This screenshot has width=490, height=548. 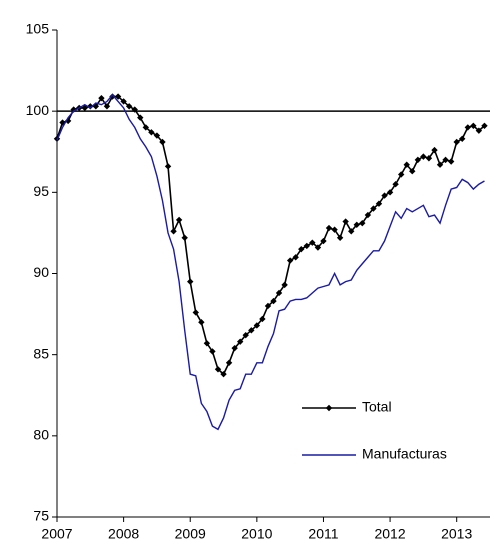 I want to click on y-tick-label: 95, so click(x=41, y=191).